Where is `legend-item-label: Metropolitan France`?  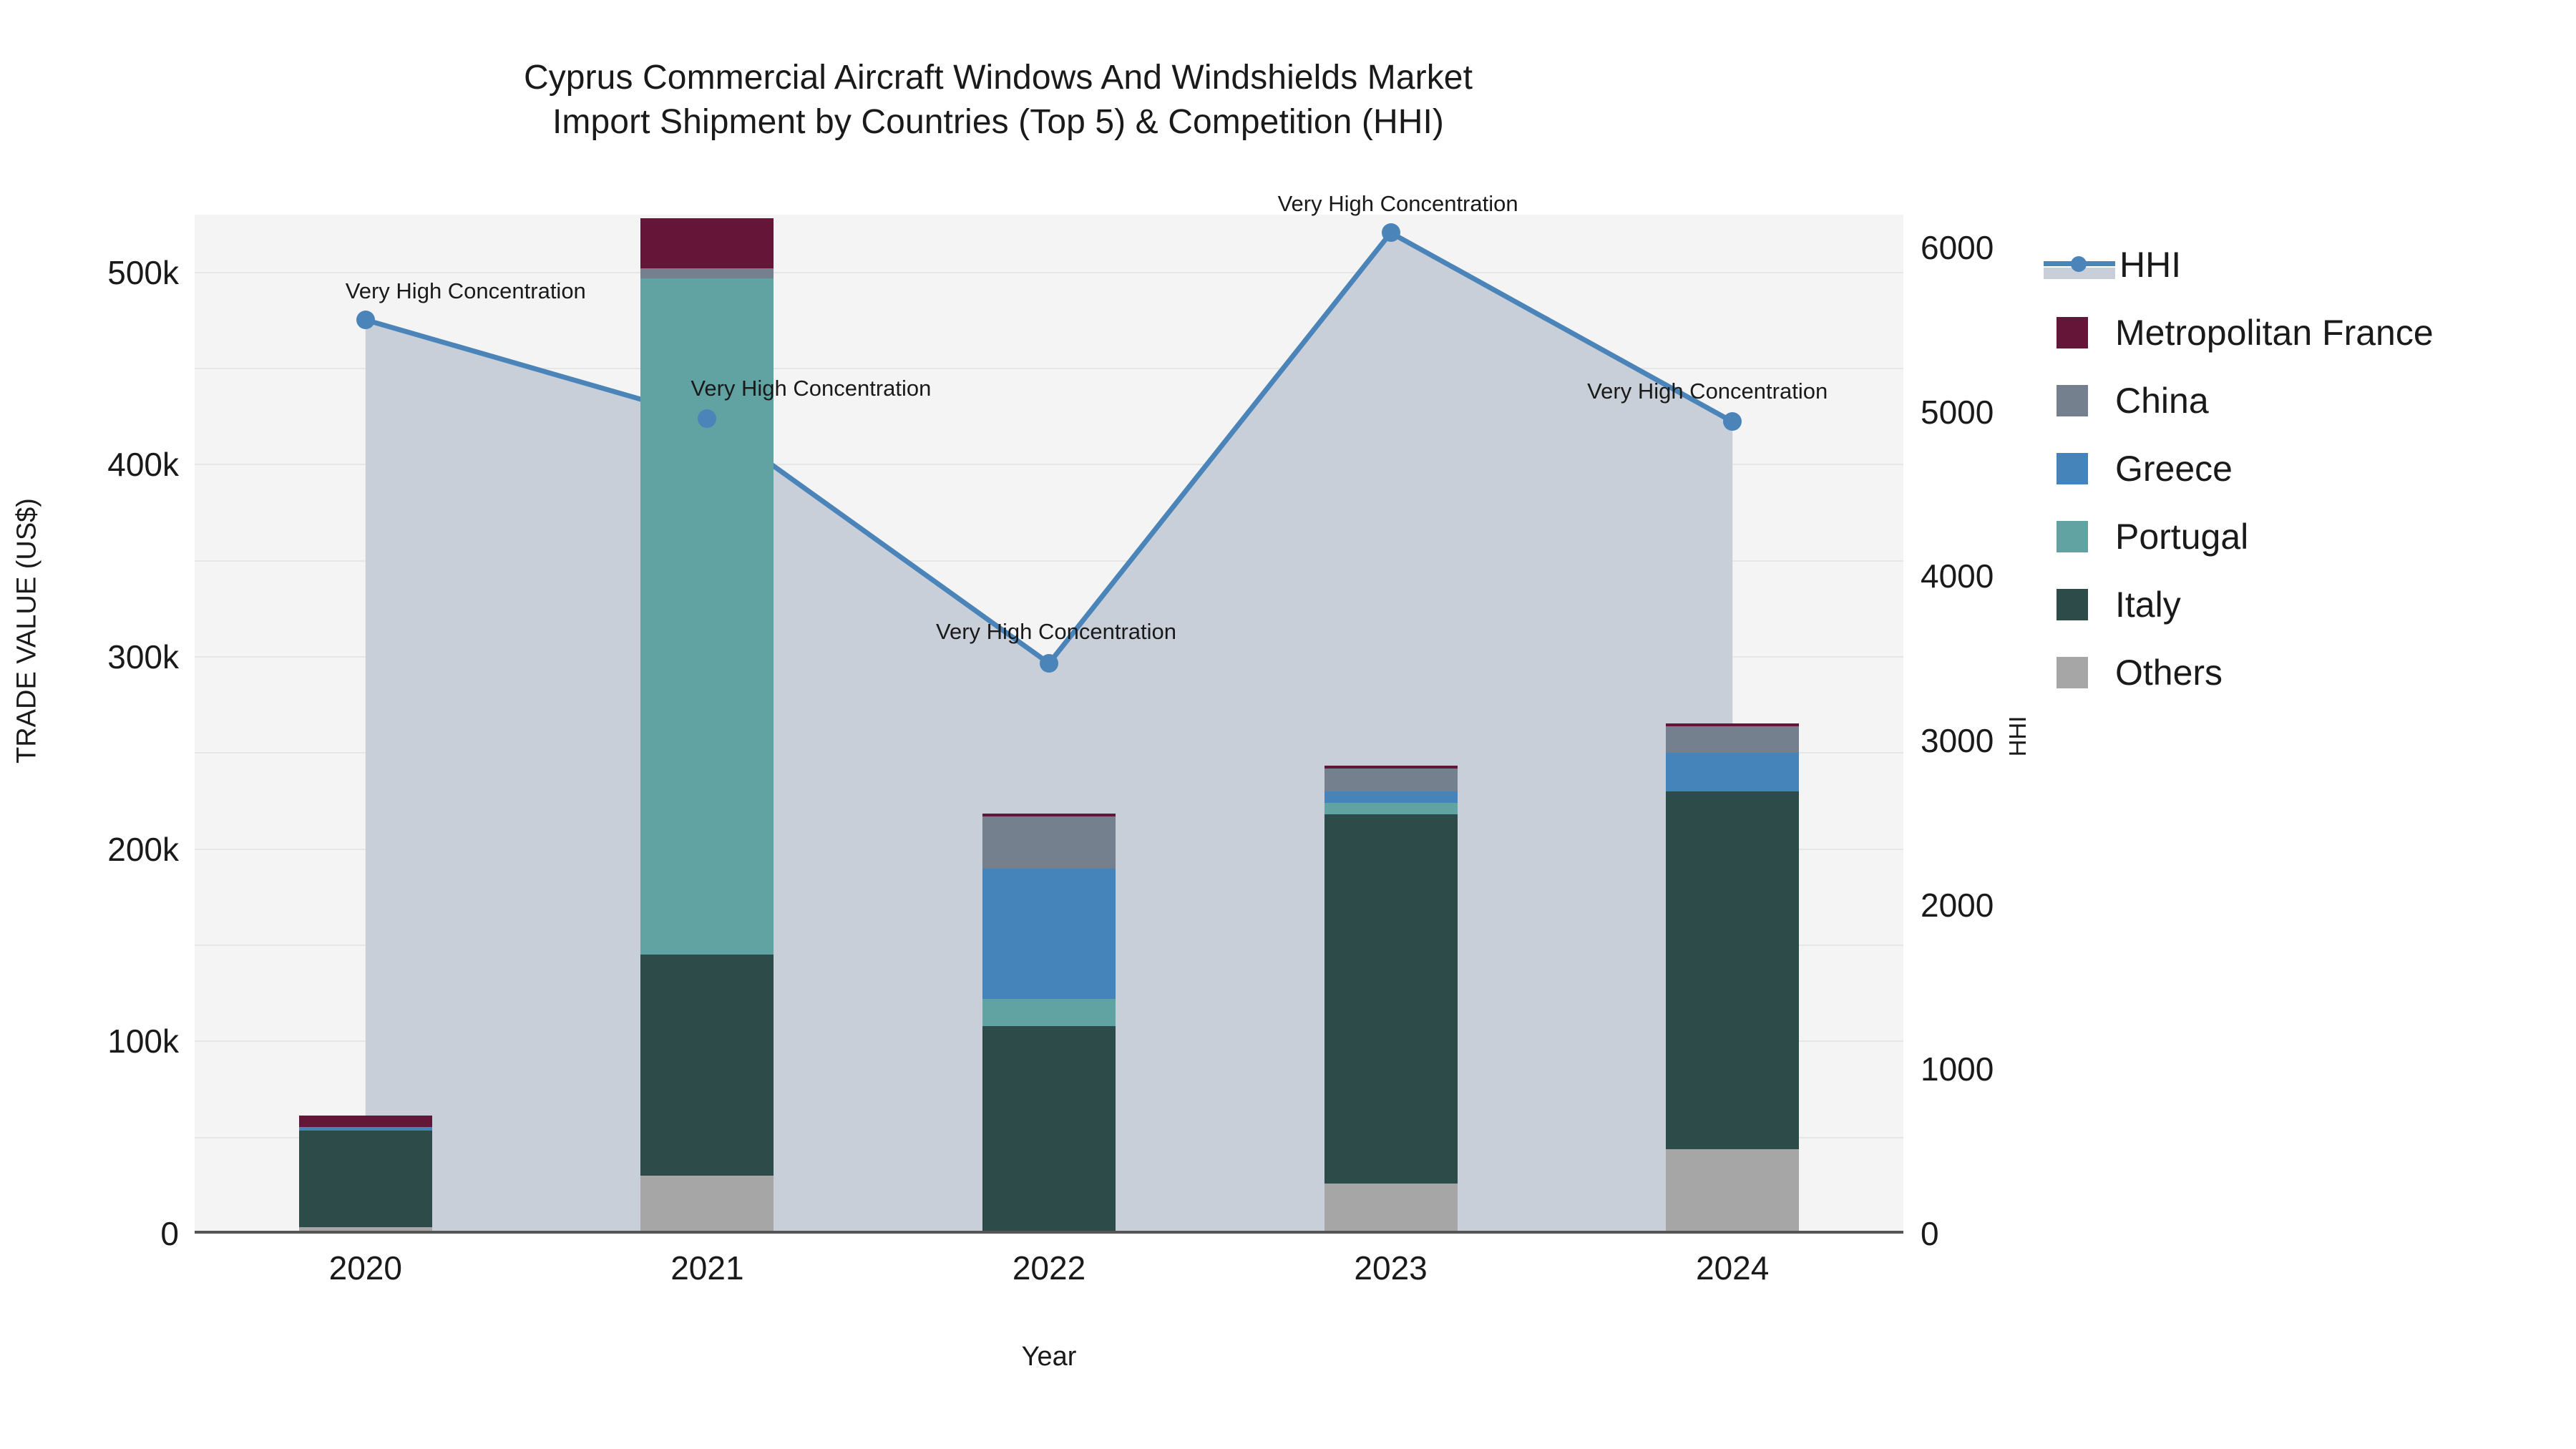 legend-item-label: Metropolitan France is located at coordinates (2274, 332).